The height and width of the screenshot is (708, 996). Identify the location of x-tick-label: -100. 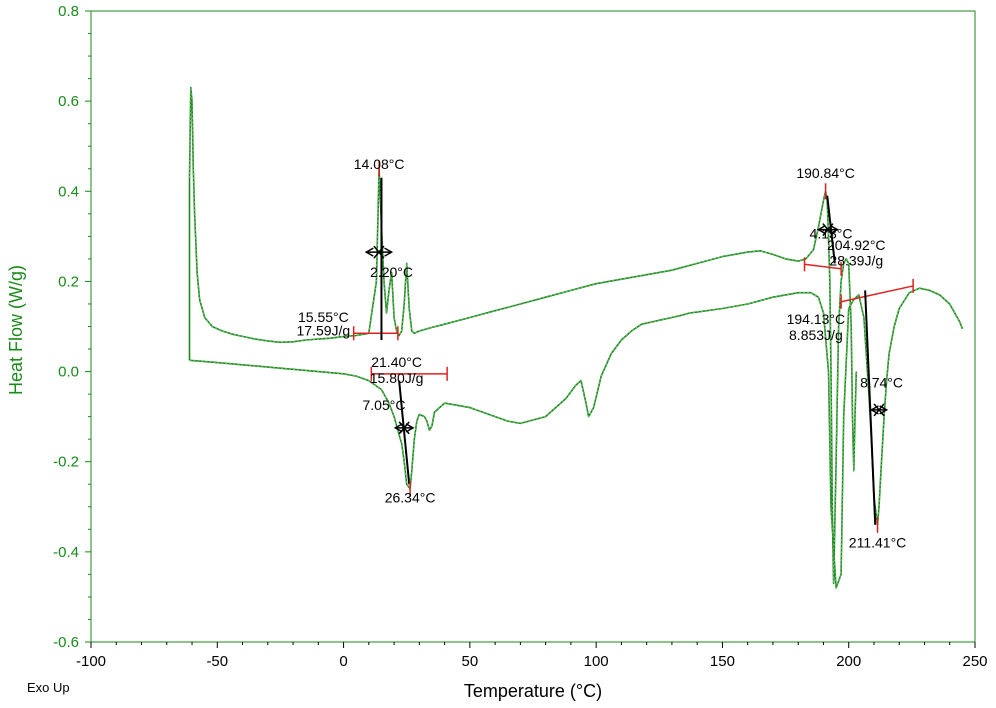
(91, 661).